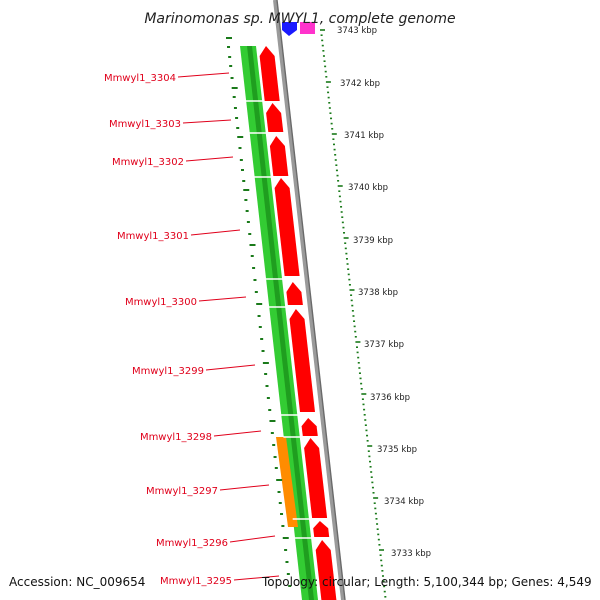 The width and height of the screenshot is (600, 600). Describe the element at coordinates (364, 136) in the screenshot. I see `kbp-label-3741: 3741 kbp` at that location.